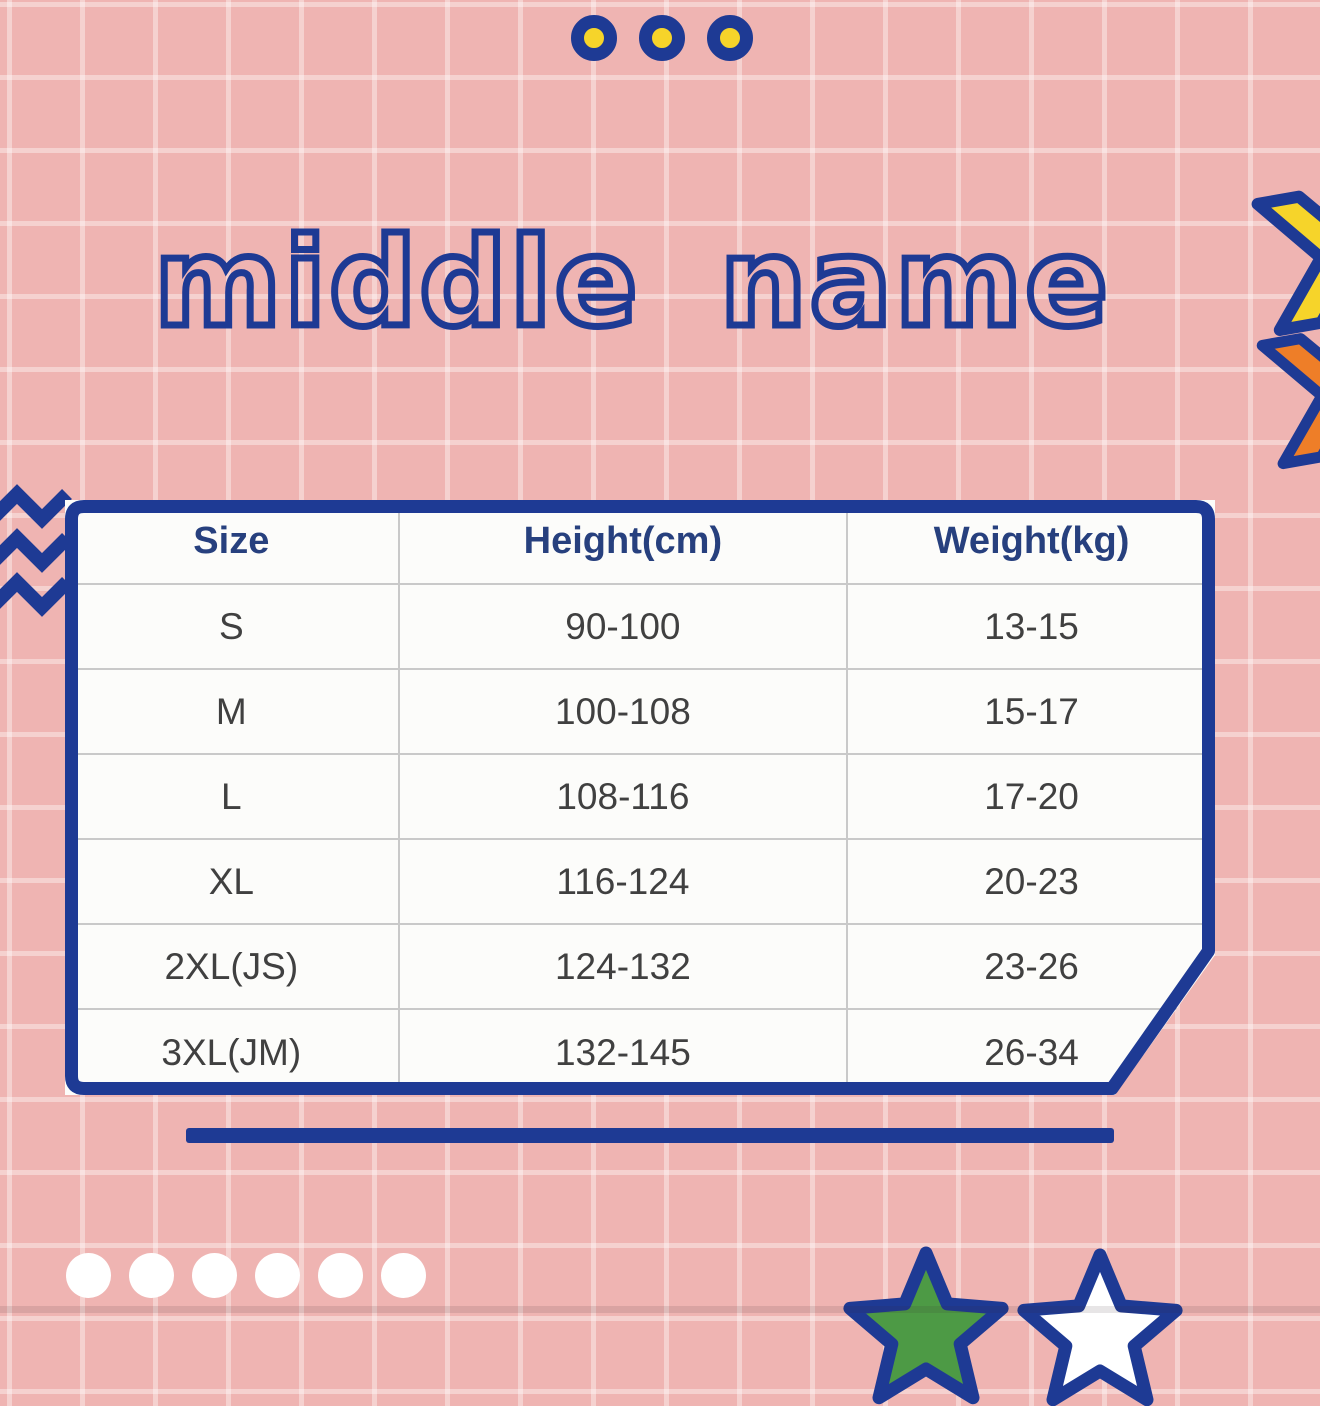 Image resolution: width=1320 pixels, height=1406 pixels. I want to click on table-cell: 132-145, so click(624, 1052).